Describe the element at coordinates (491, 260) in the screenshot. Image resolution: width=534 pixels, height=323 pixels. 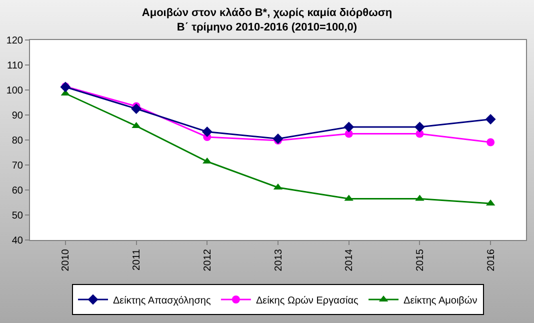
I see `x-tick-label: 2016` at that location.